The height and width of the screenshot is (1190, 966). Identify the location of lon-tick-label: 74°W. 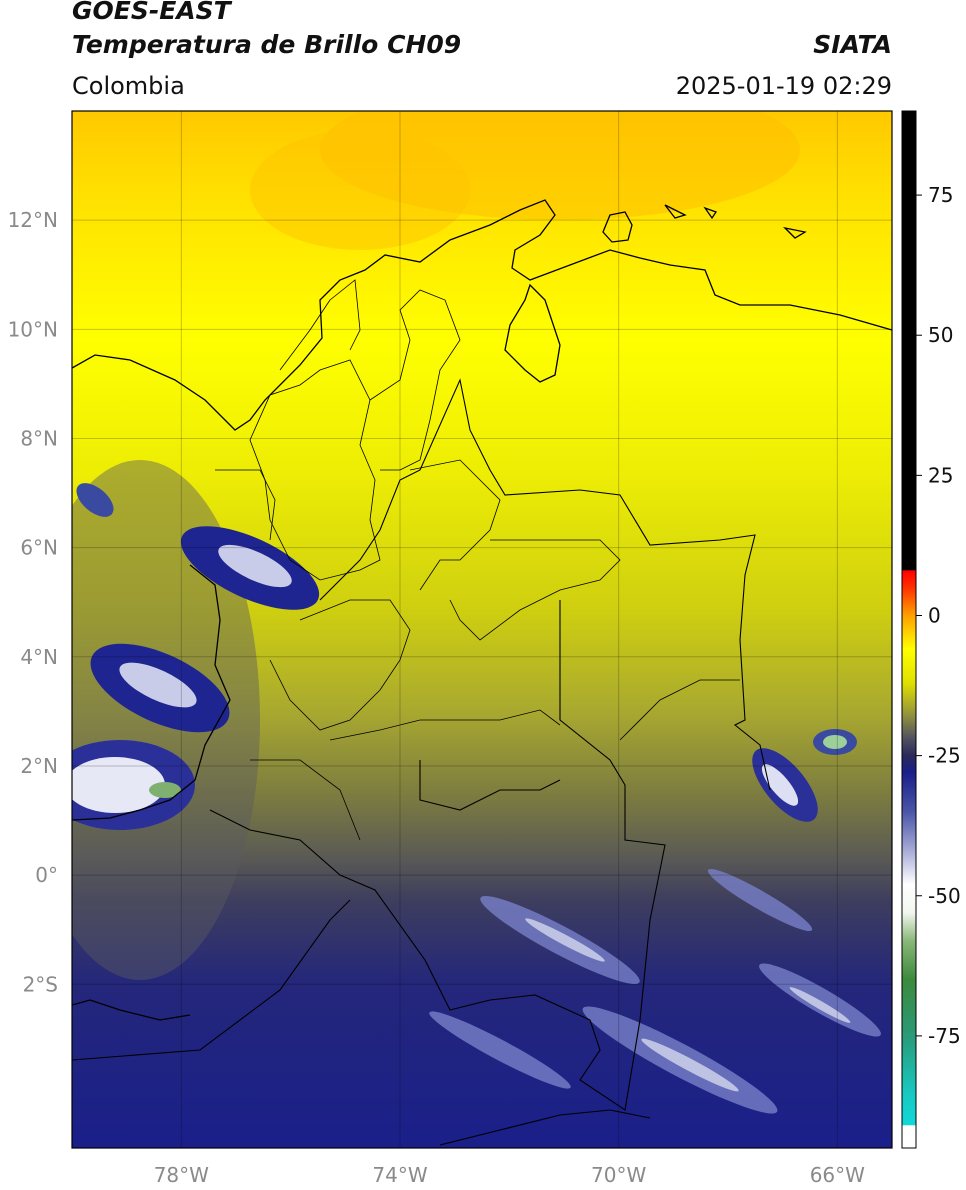
(399, 1175).